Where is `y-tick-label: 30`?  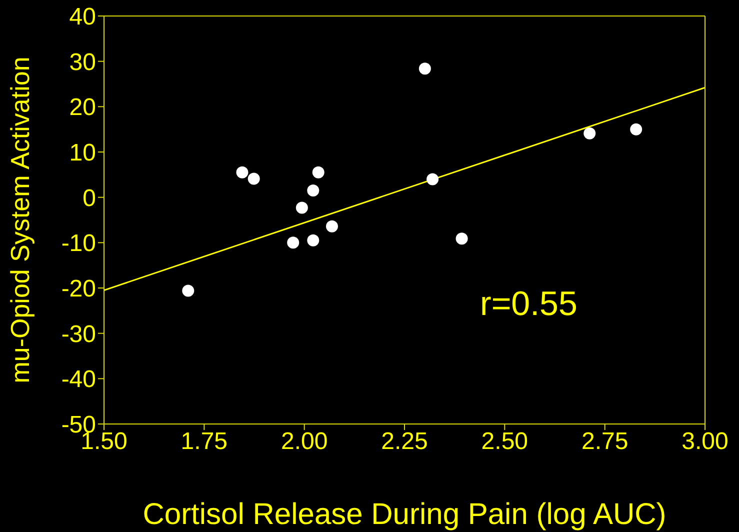
y-tick-label: 30 is located at coordinates (82, 62).